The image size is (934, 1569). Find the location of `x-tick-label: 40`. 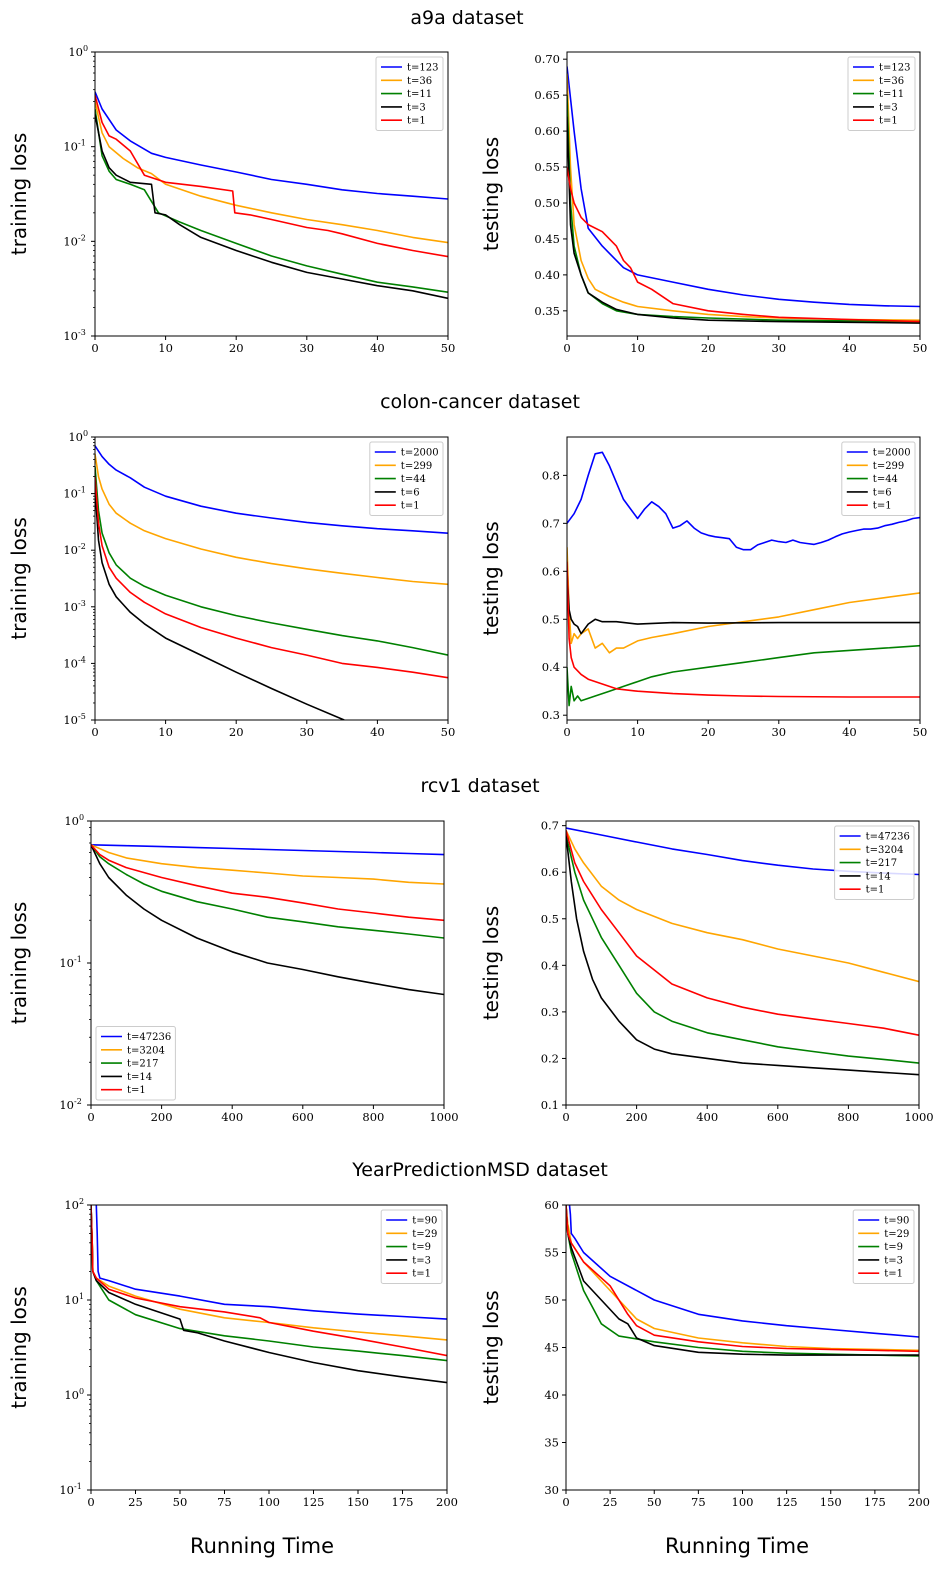

x-tick-label: 40 is located at coordinates (849, 732).